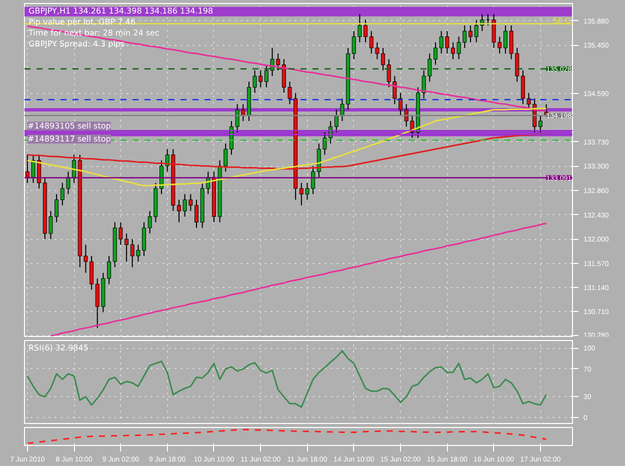 The image size is (625, 469). Describe the element at coordinates (287, 379) in the screenshot. I see `line-series` at that location.